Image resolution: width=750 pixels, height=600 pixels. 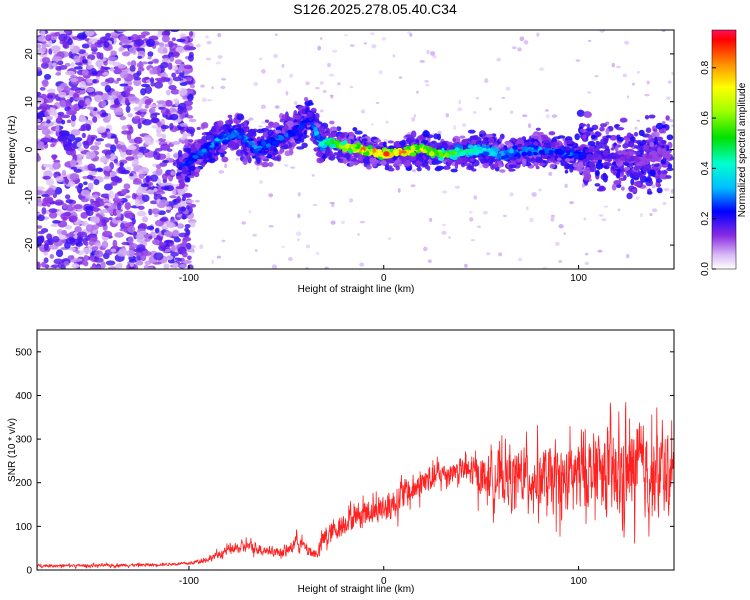 I want to click on x-tick-label: -100, so click(x=189, y=581).